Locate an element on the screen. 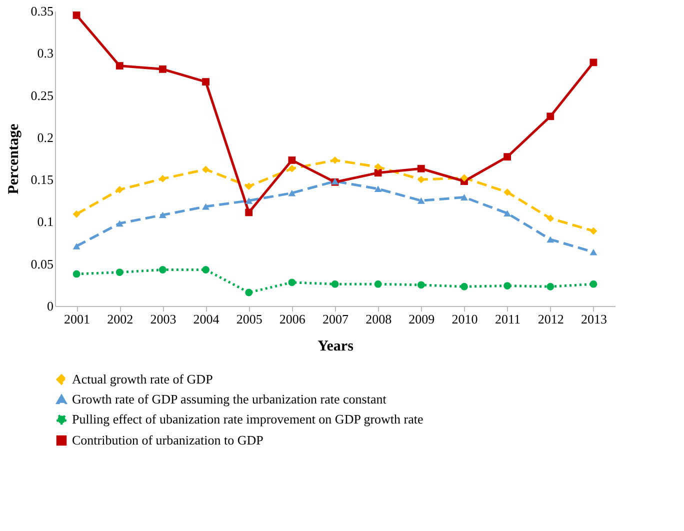  y-tick-label: 0.15 is located at coordinates (42, 180).